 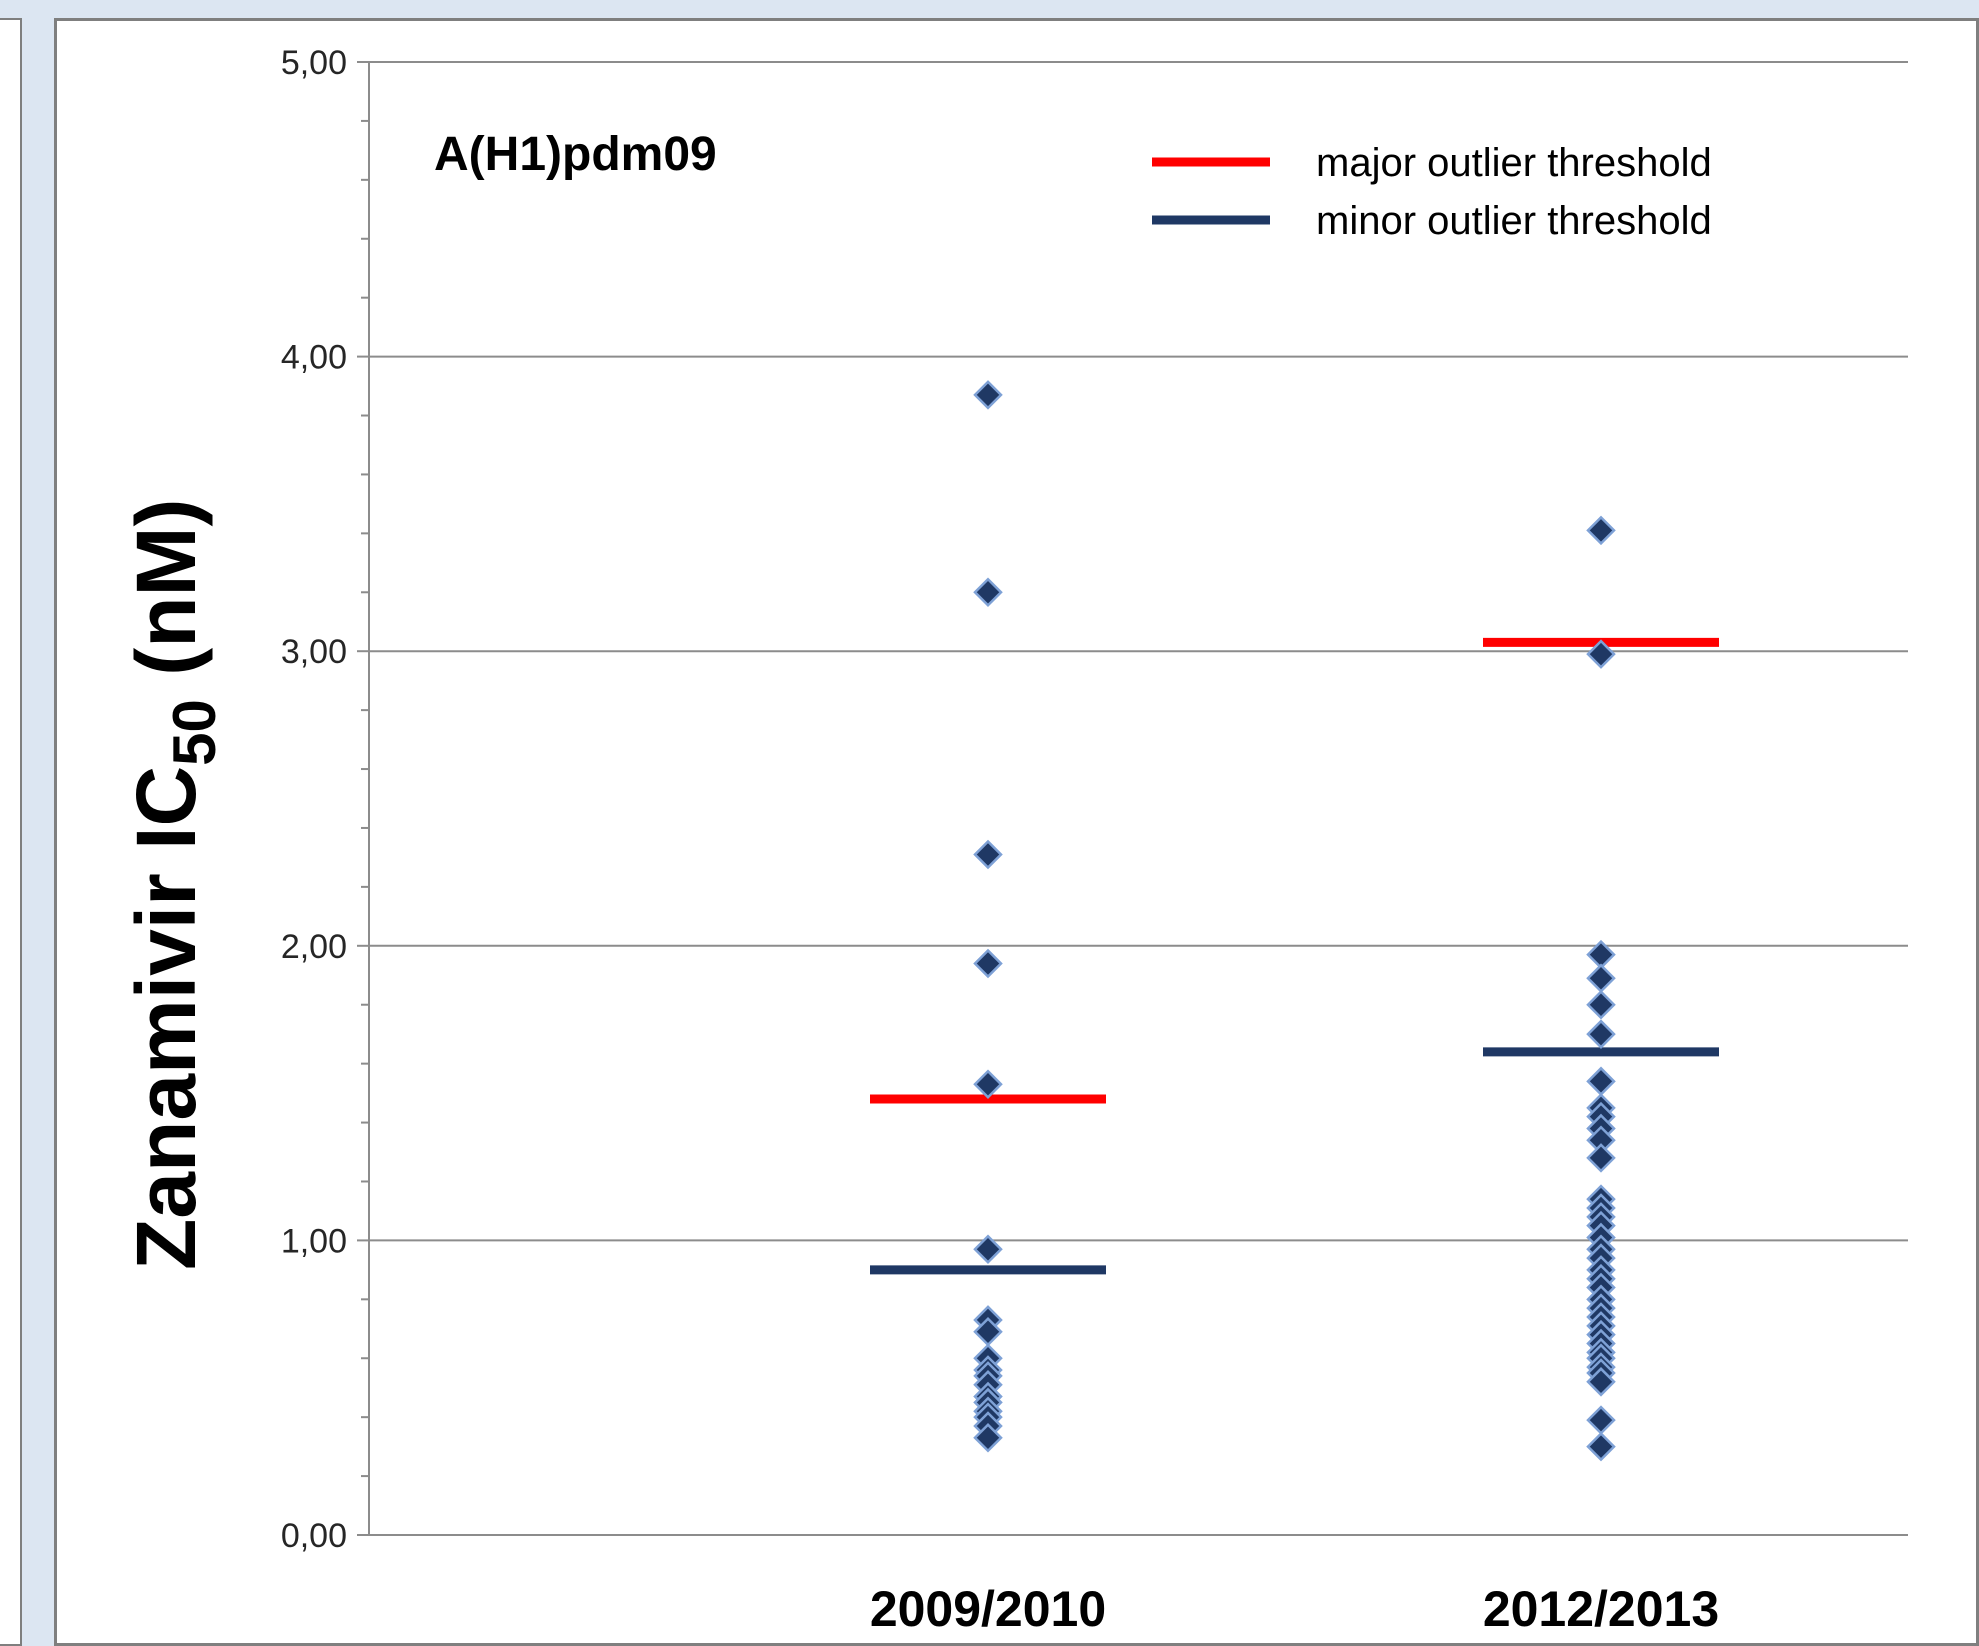 What do you see at coordinates (1601, 1609) in the screenshot?
I see `x-category-label: 2012/2013` at bounding box center [1601, 1609].